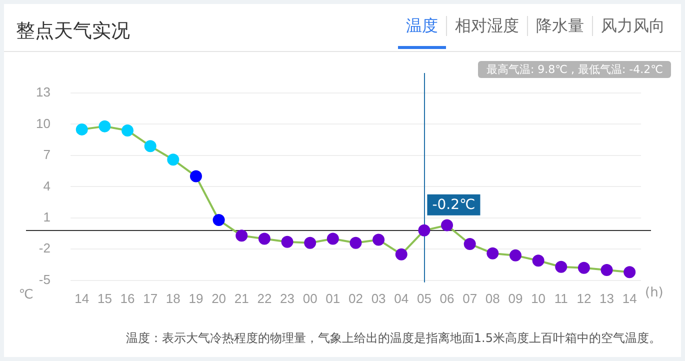 This screenshot has height=361, width=685. What do you see at coordinates (44, 248) in the screenshot?
I see `y-tick-label: -2` at bounding box center [44, 248].